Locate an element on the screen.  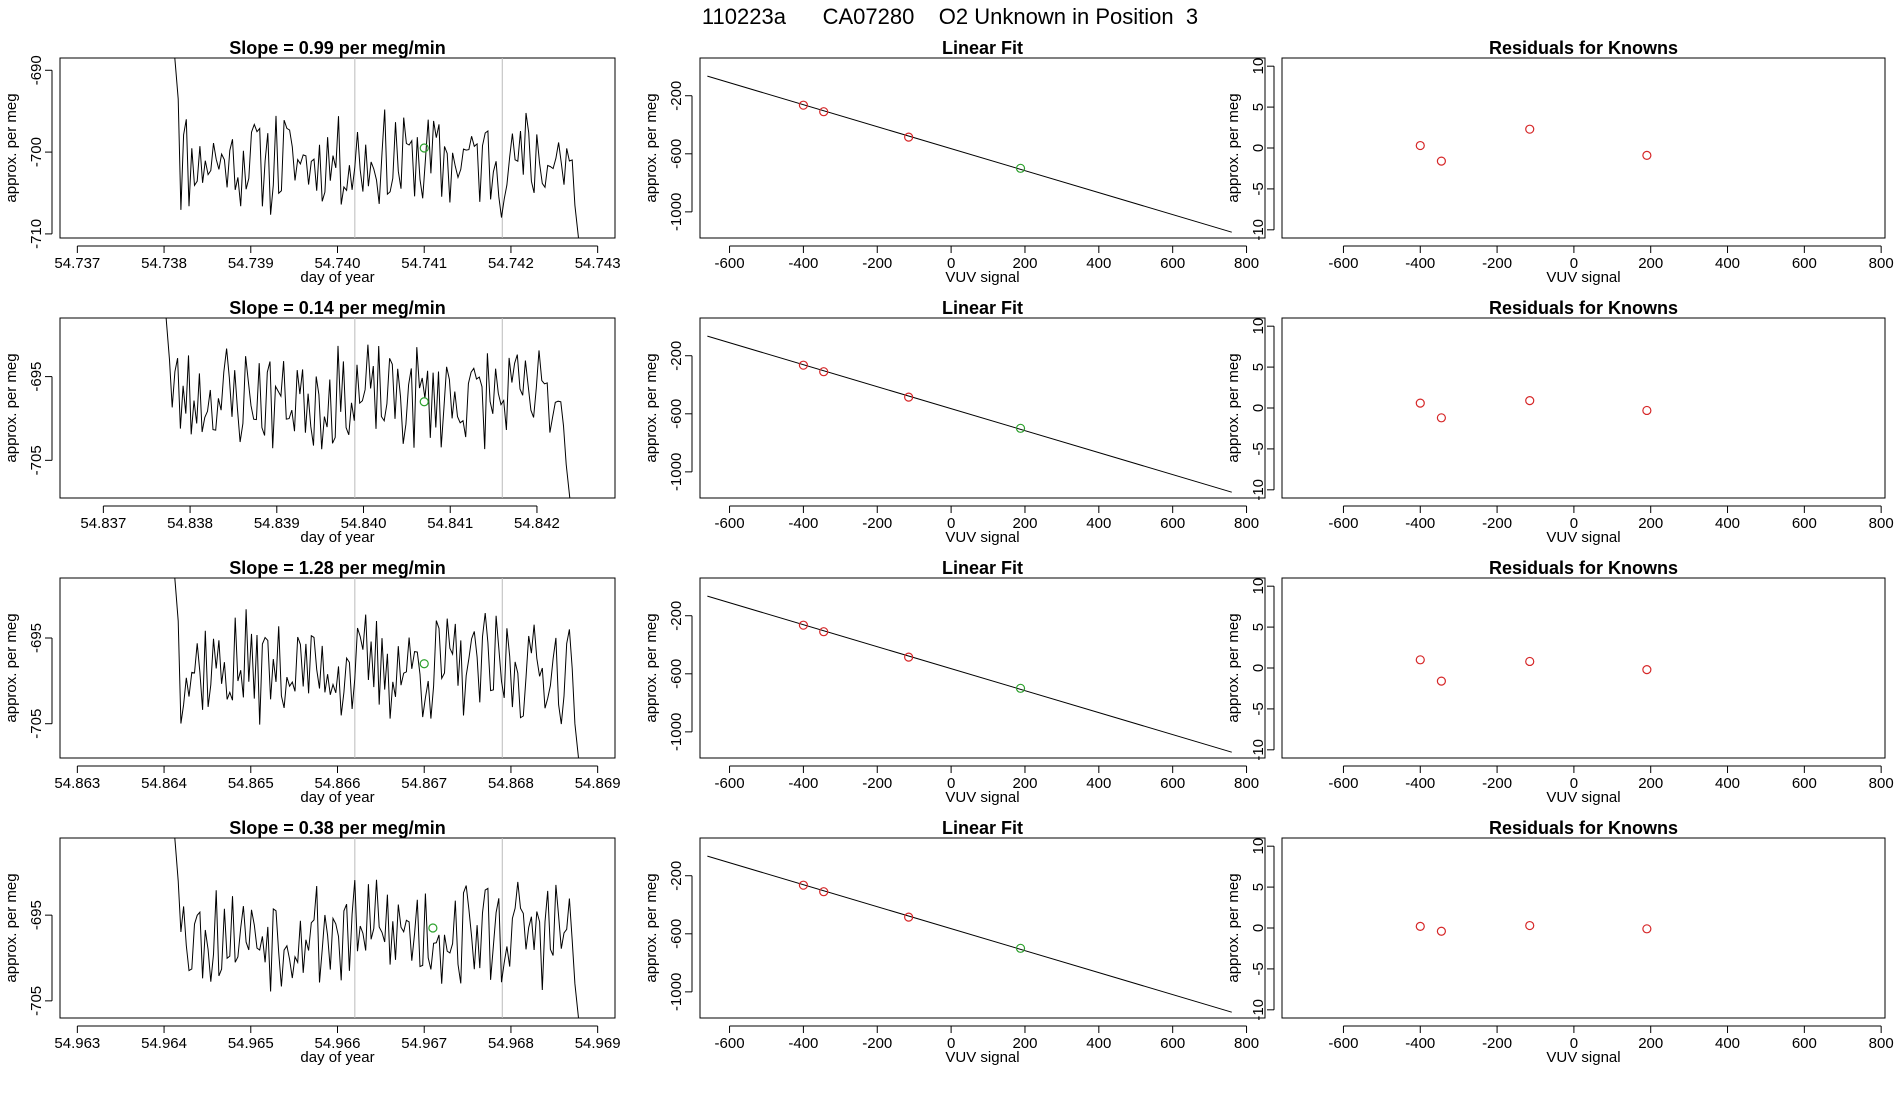
x-tick-label: 54.840 is located at coordinates (364, 523).